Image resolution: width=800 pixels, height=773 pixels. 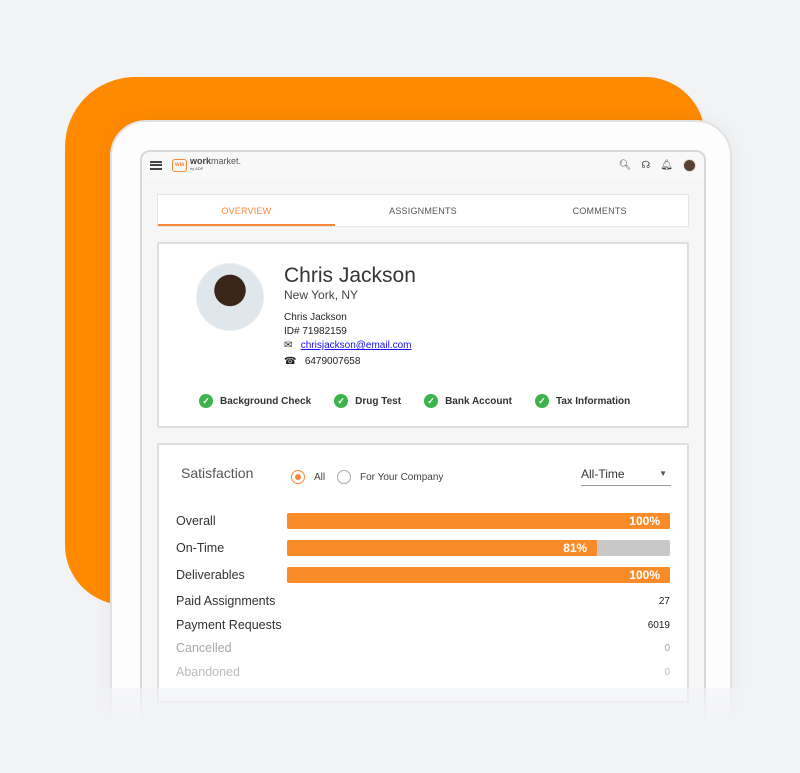 What do you see at coordinates (344, 477) in the screenshot?
I see `radio-empty-icon` at bounding box center [344, 477].